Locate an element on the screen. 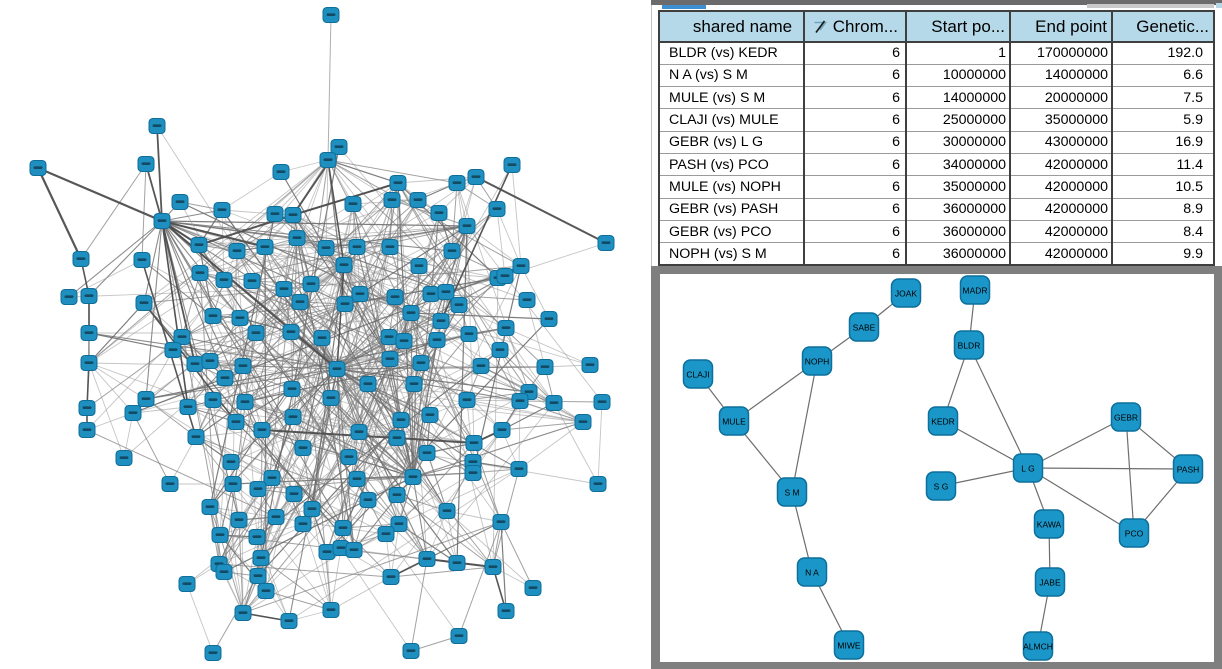  svg-text: L G is located at coordinates (1027, 469).